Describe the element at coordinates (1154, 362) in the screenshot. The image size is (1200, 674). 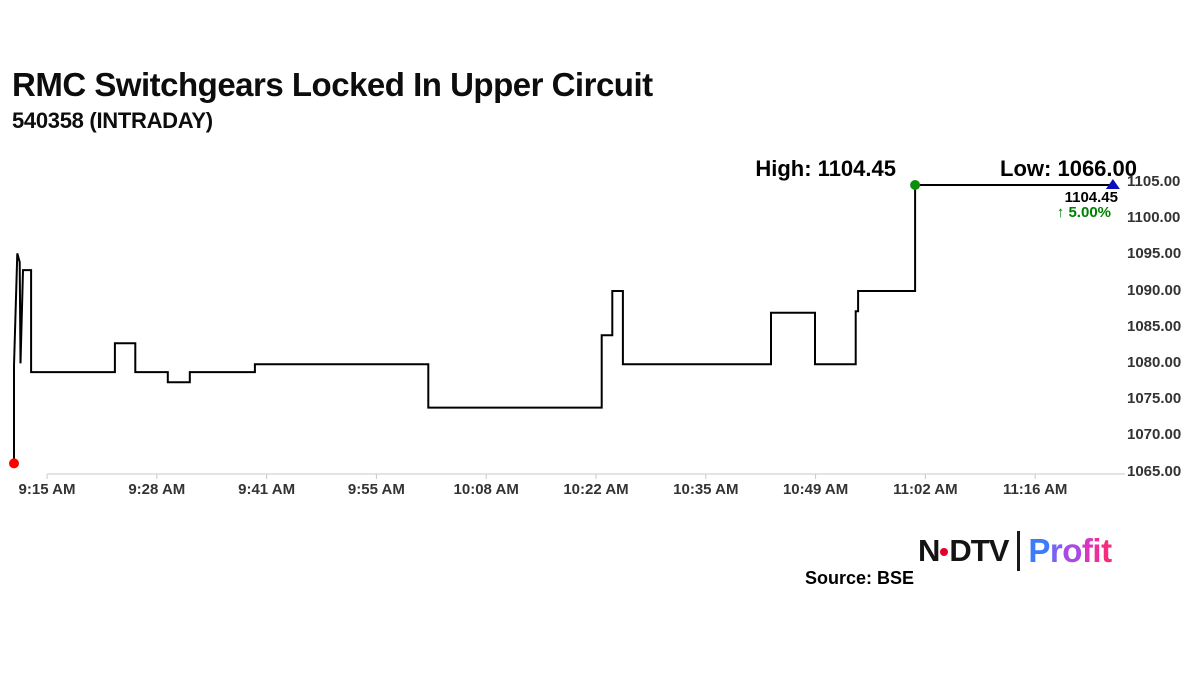
I see `y-tick-label: 1080.00` at that location.